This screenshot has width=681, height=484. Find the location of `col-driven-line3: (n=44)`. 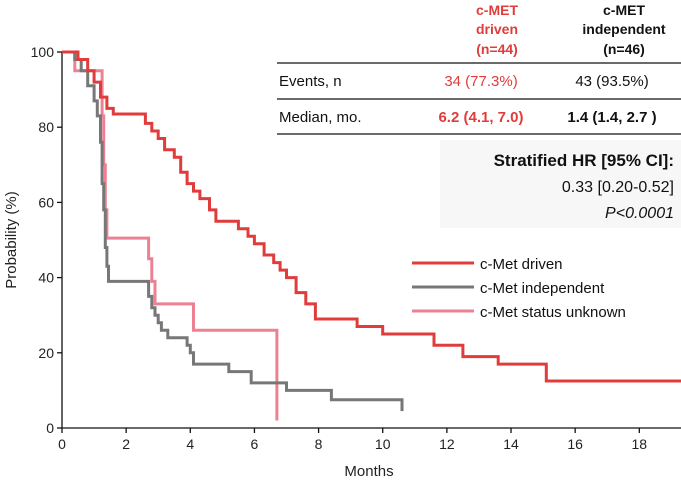

col-driven-line3: (n=44) is located at coordinates (497, 49).